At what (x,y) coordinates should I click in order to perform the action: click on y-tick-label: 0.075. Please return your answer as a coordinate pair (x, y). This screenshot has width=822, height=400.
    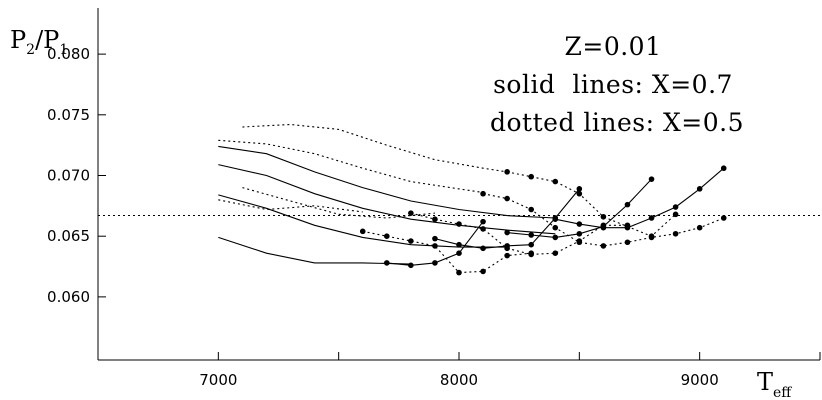
    Looking at the image, I should click on (68, 115).